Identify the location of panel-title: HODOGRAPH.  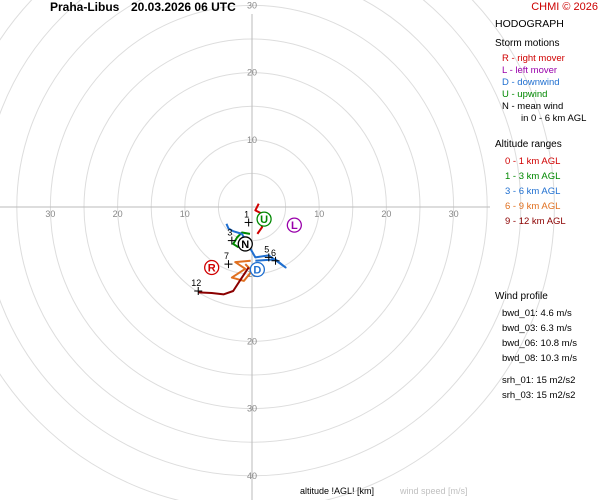
(529, 24).